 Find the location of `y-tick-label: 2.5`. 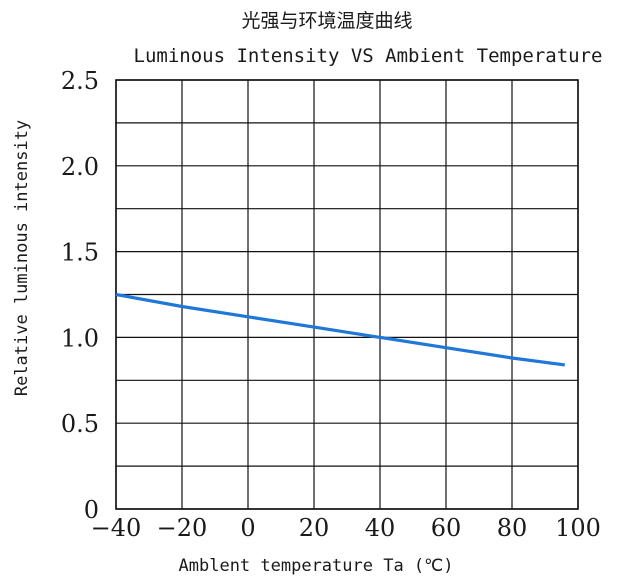

y-tick-label: 2.5 is located at coordinates (80, 81).